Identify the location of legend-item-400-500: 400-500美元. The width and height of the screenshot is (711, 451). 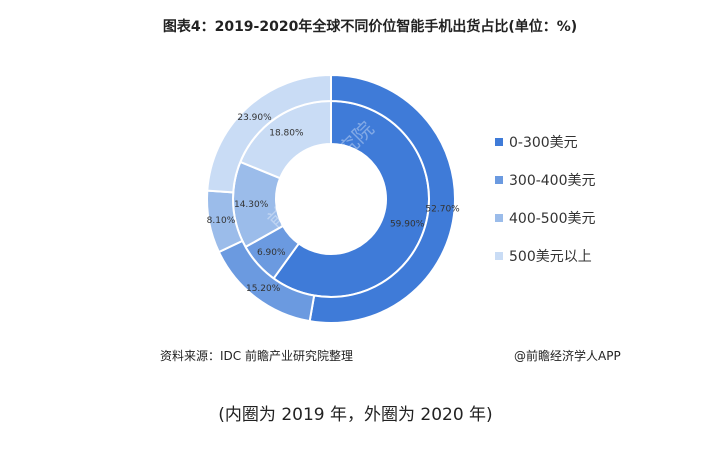
(545, 218).